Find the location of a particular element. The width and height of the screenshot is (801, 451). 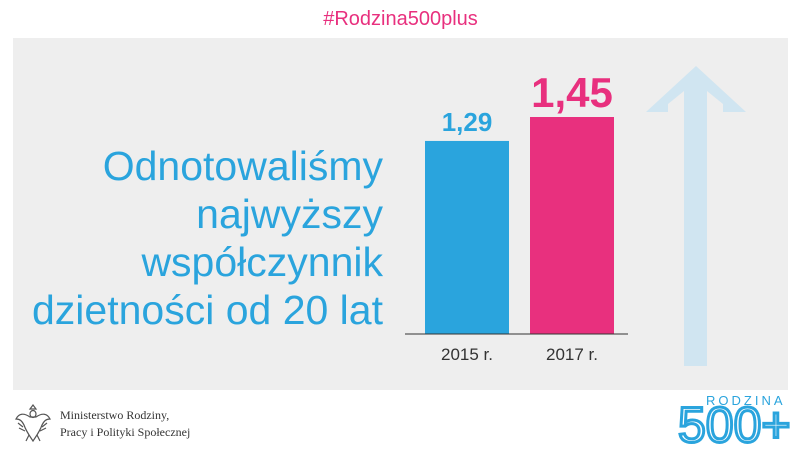

headline-line-3: współczynnik is located at coordinates (262, 262).